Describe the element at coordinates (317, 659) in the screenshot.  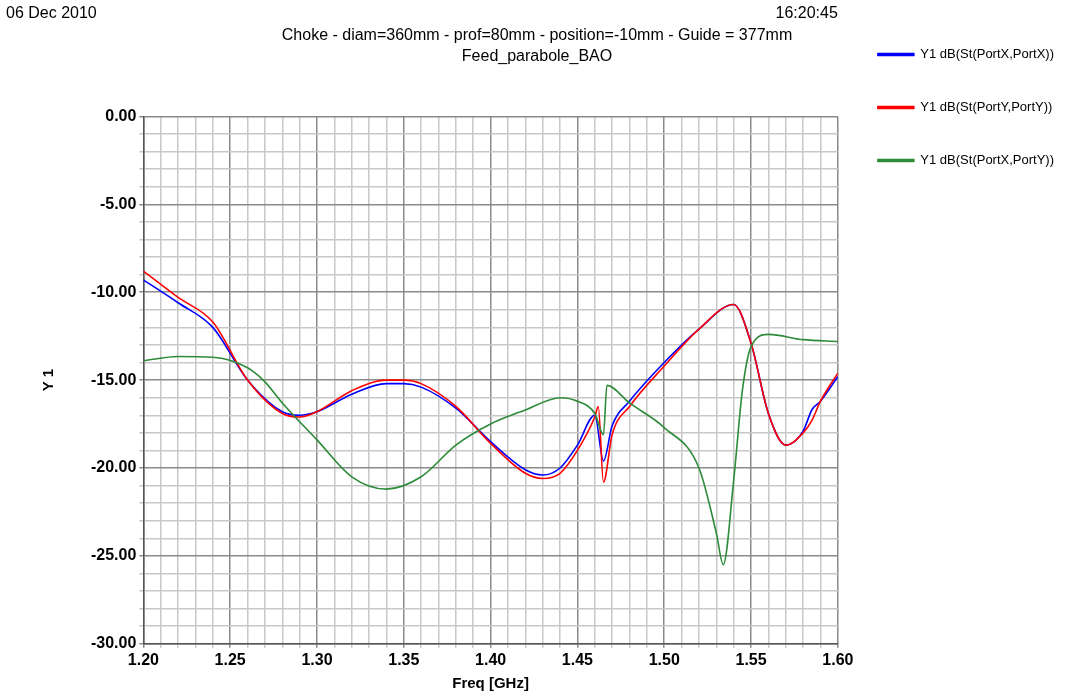
I see `x-tick-label: 1.30` at that location.